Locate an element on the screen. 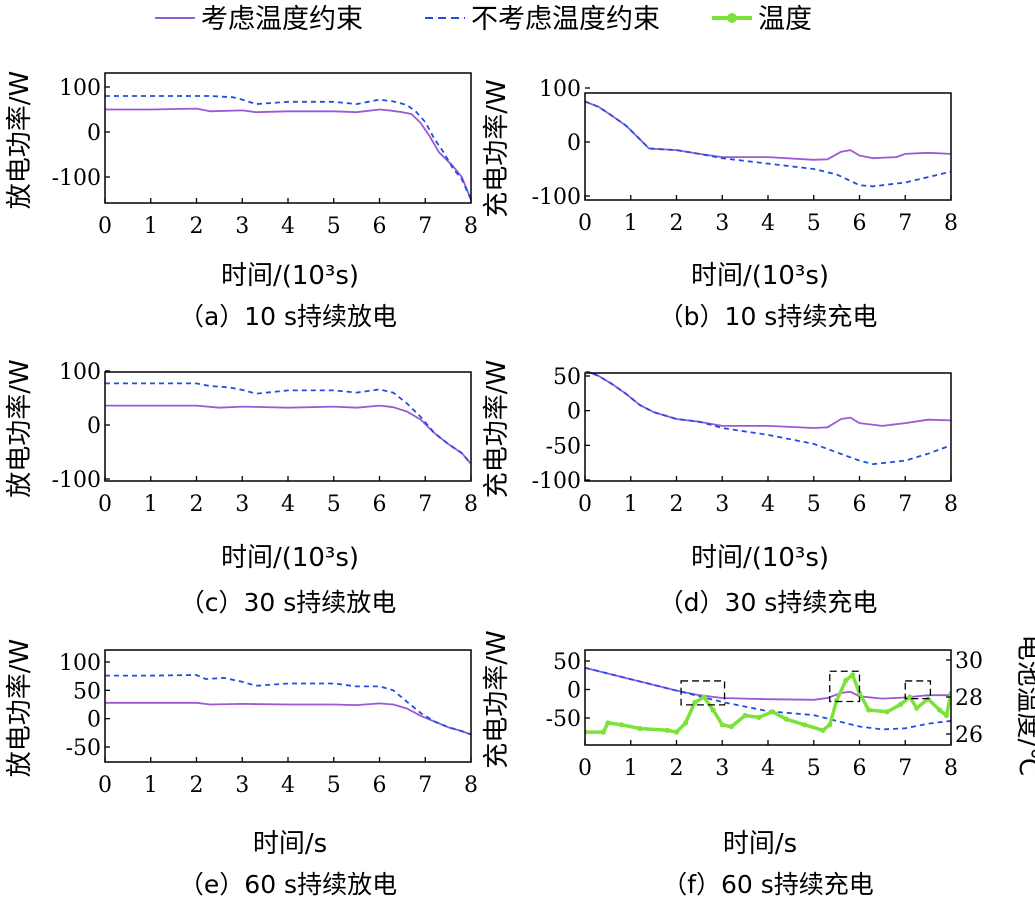 The image size is (1035, 905). series-group-b is located at coordinates (768, 144).